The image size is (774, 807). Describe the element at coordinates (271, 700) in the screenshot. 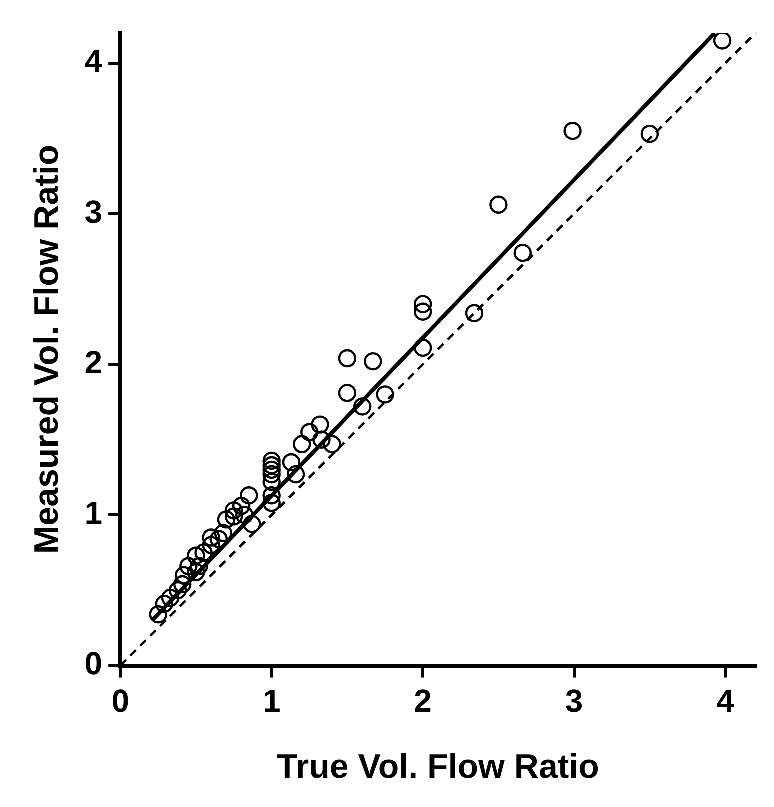

I see `x-tick-label: 1` at that location.